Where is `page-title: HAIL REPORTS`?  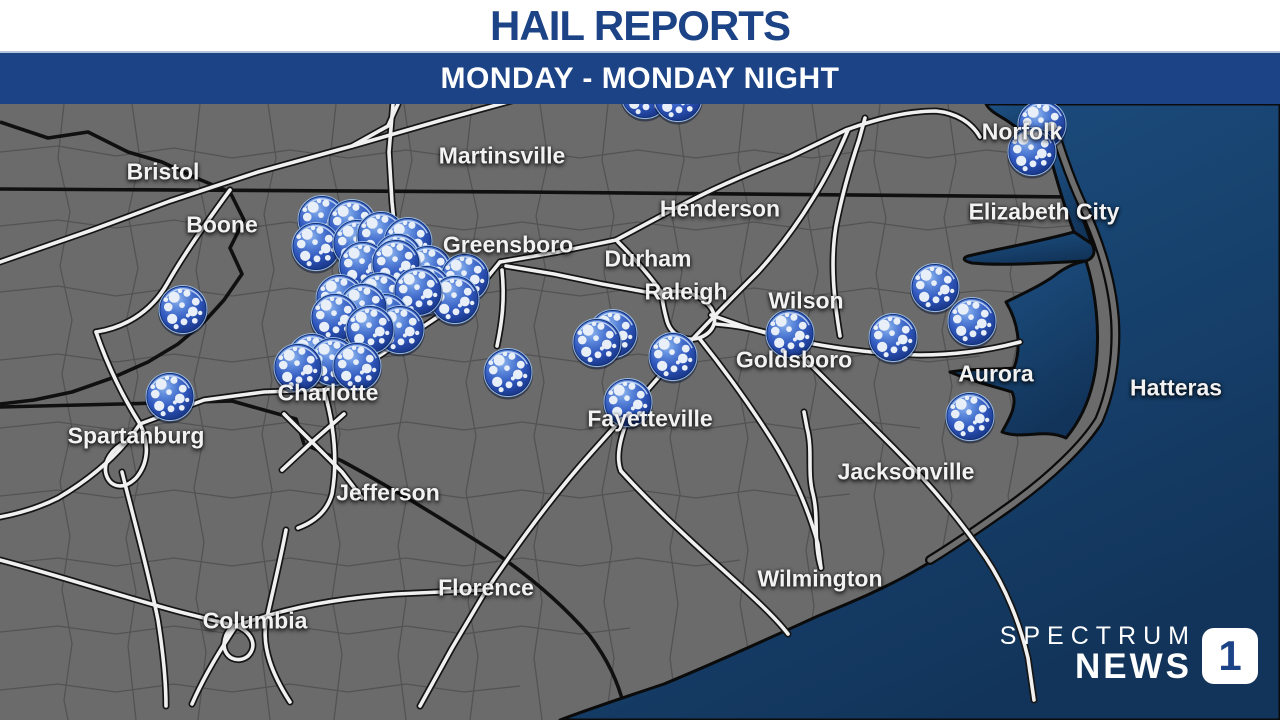
page-title: HAIL REPORTS is located at coordinates (640, 25).